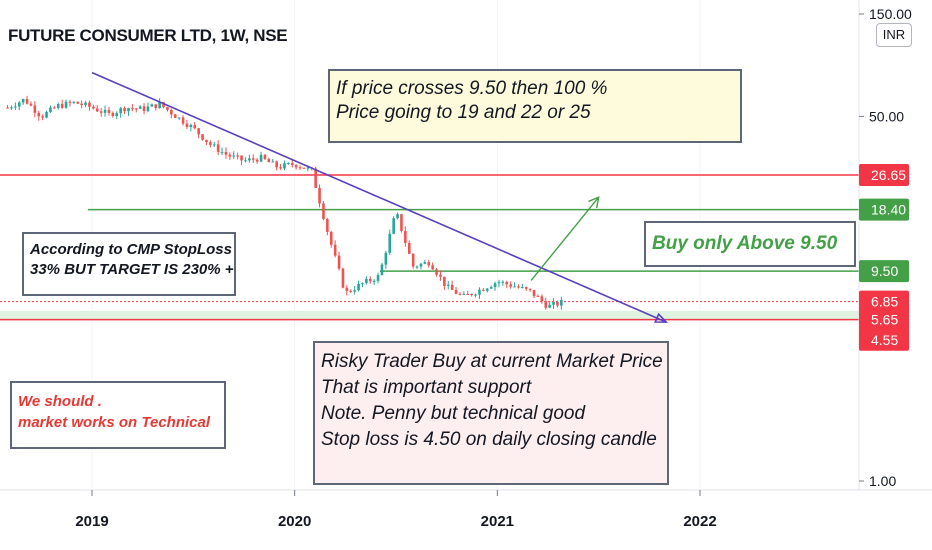  What do you see at coordinates (492, 361) in the screenshot?
I see `risky-note-line1: Risky Trader Buy at current Market Price` at bounding box center [492, 361].